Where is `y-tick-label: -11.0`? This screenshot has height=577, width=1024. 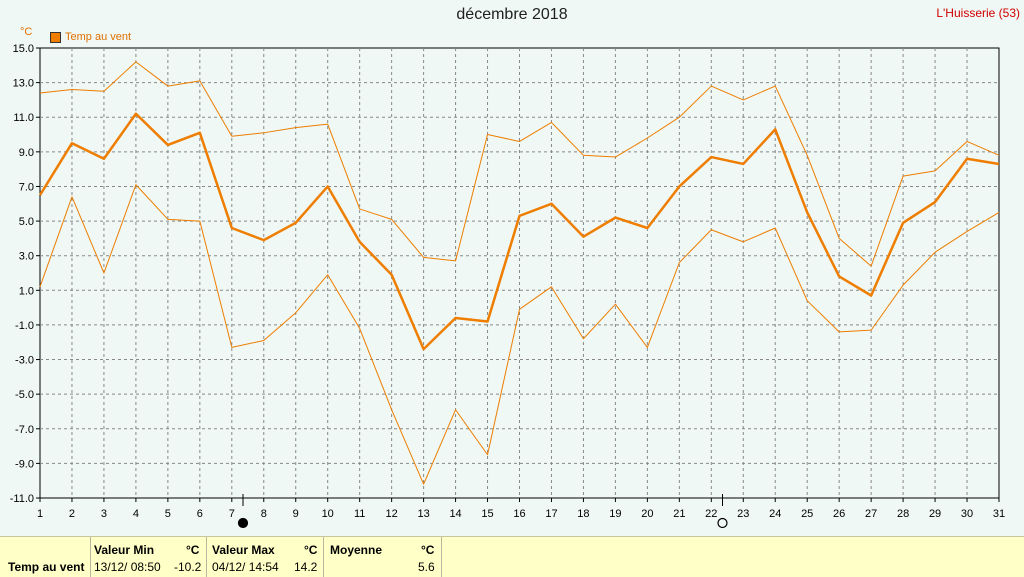 y-tick-label: -11.0 is located at coordinates (22, 499).